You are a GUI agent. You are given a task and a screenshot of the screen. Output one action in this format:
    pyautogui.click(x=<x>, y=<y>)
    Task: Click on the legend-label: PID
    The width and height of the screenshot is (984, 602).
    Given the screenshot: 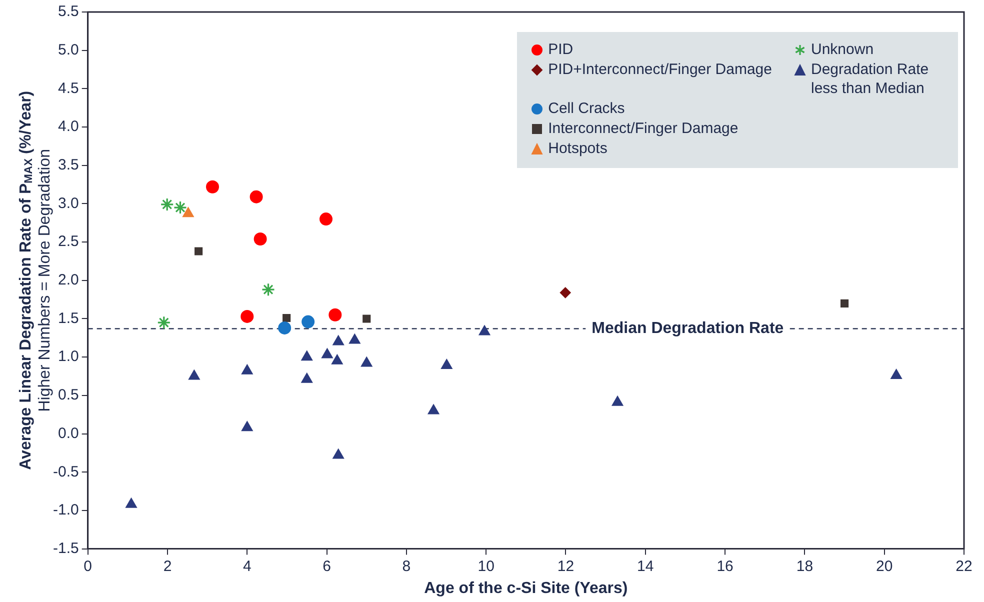 What is the action you would take?
    pyautogui.click(x=561, y=49)
    